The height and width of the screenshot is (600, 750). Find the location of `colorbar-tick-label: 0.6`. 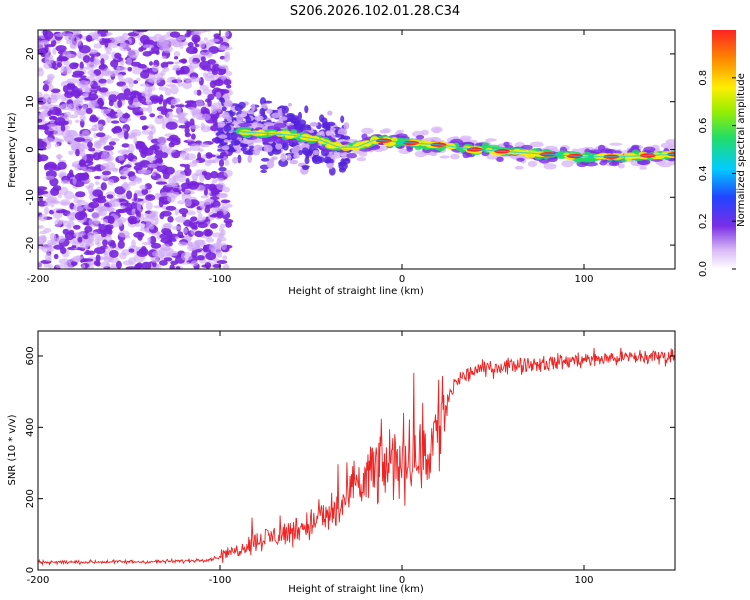

colorbar-tick-label: 0.6 is located at coordinates (703, 126).